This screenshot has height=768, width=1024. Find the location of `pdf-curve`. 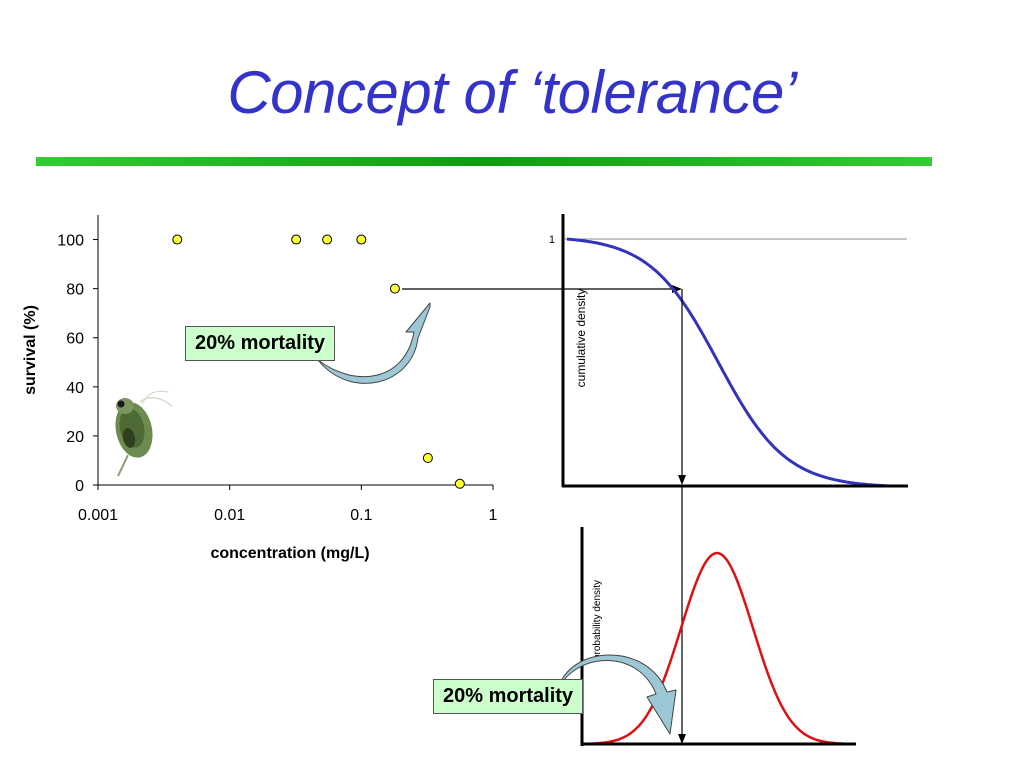

pdf-curve is located at coordinates (714, 648).